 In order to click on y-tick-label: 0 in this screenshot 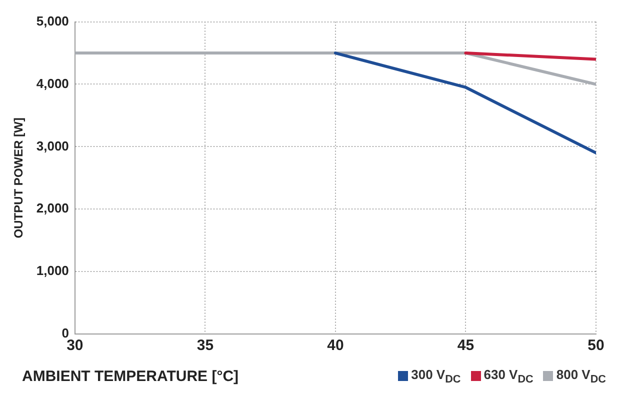, I will do `click(65, 333)`.